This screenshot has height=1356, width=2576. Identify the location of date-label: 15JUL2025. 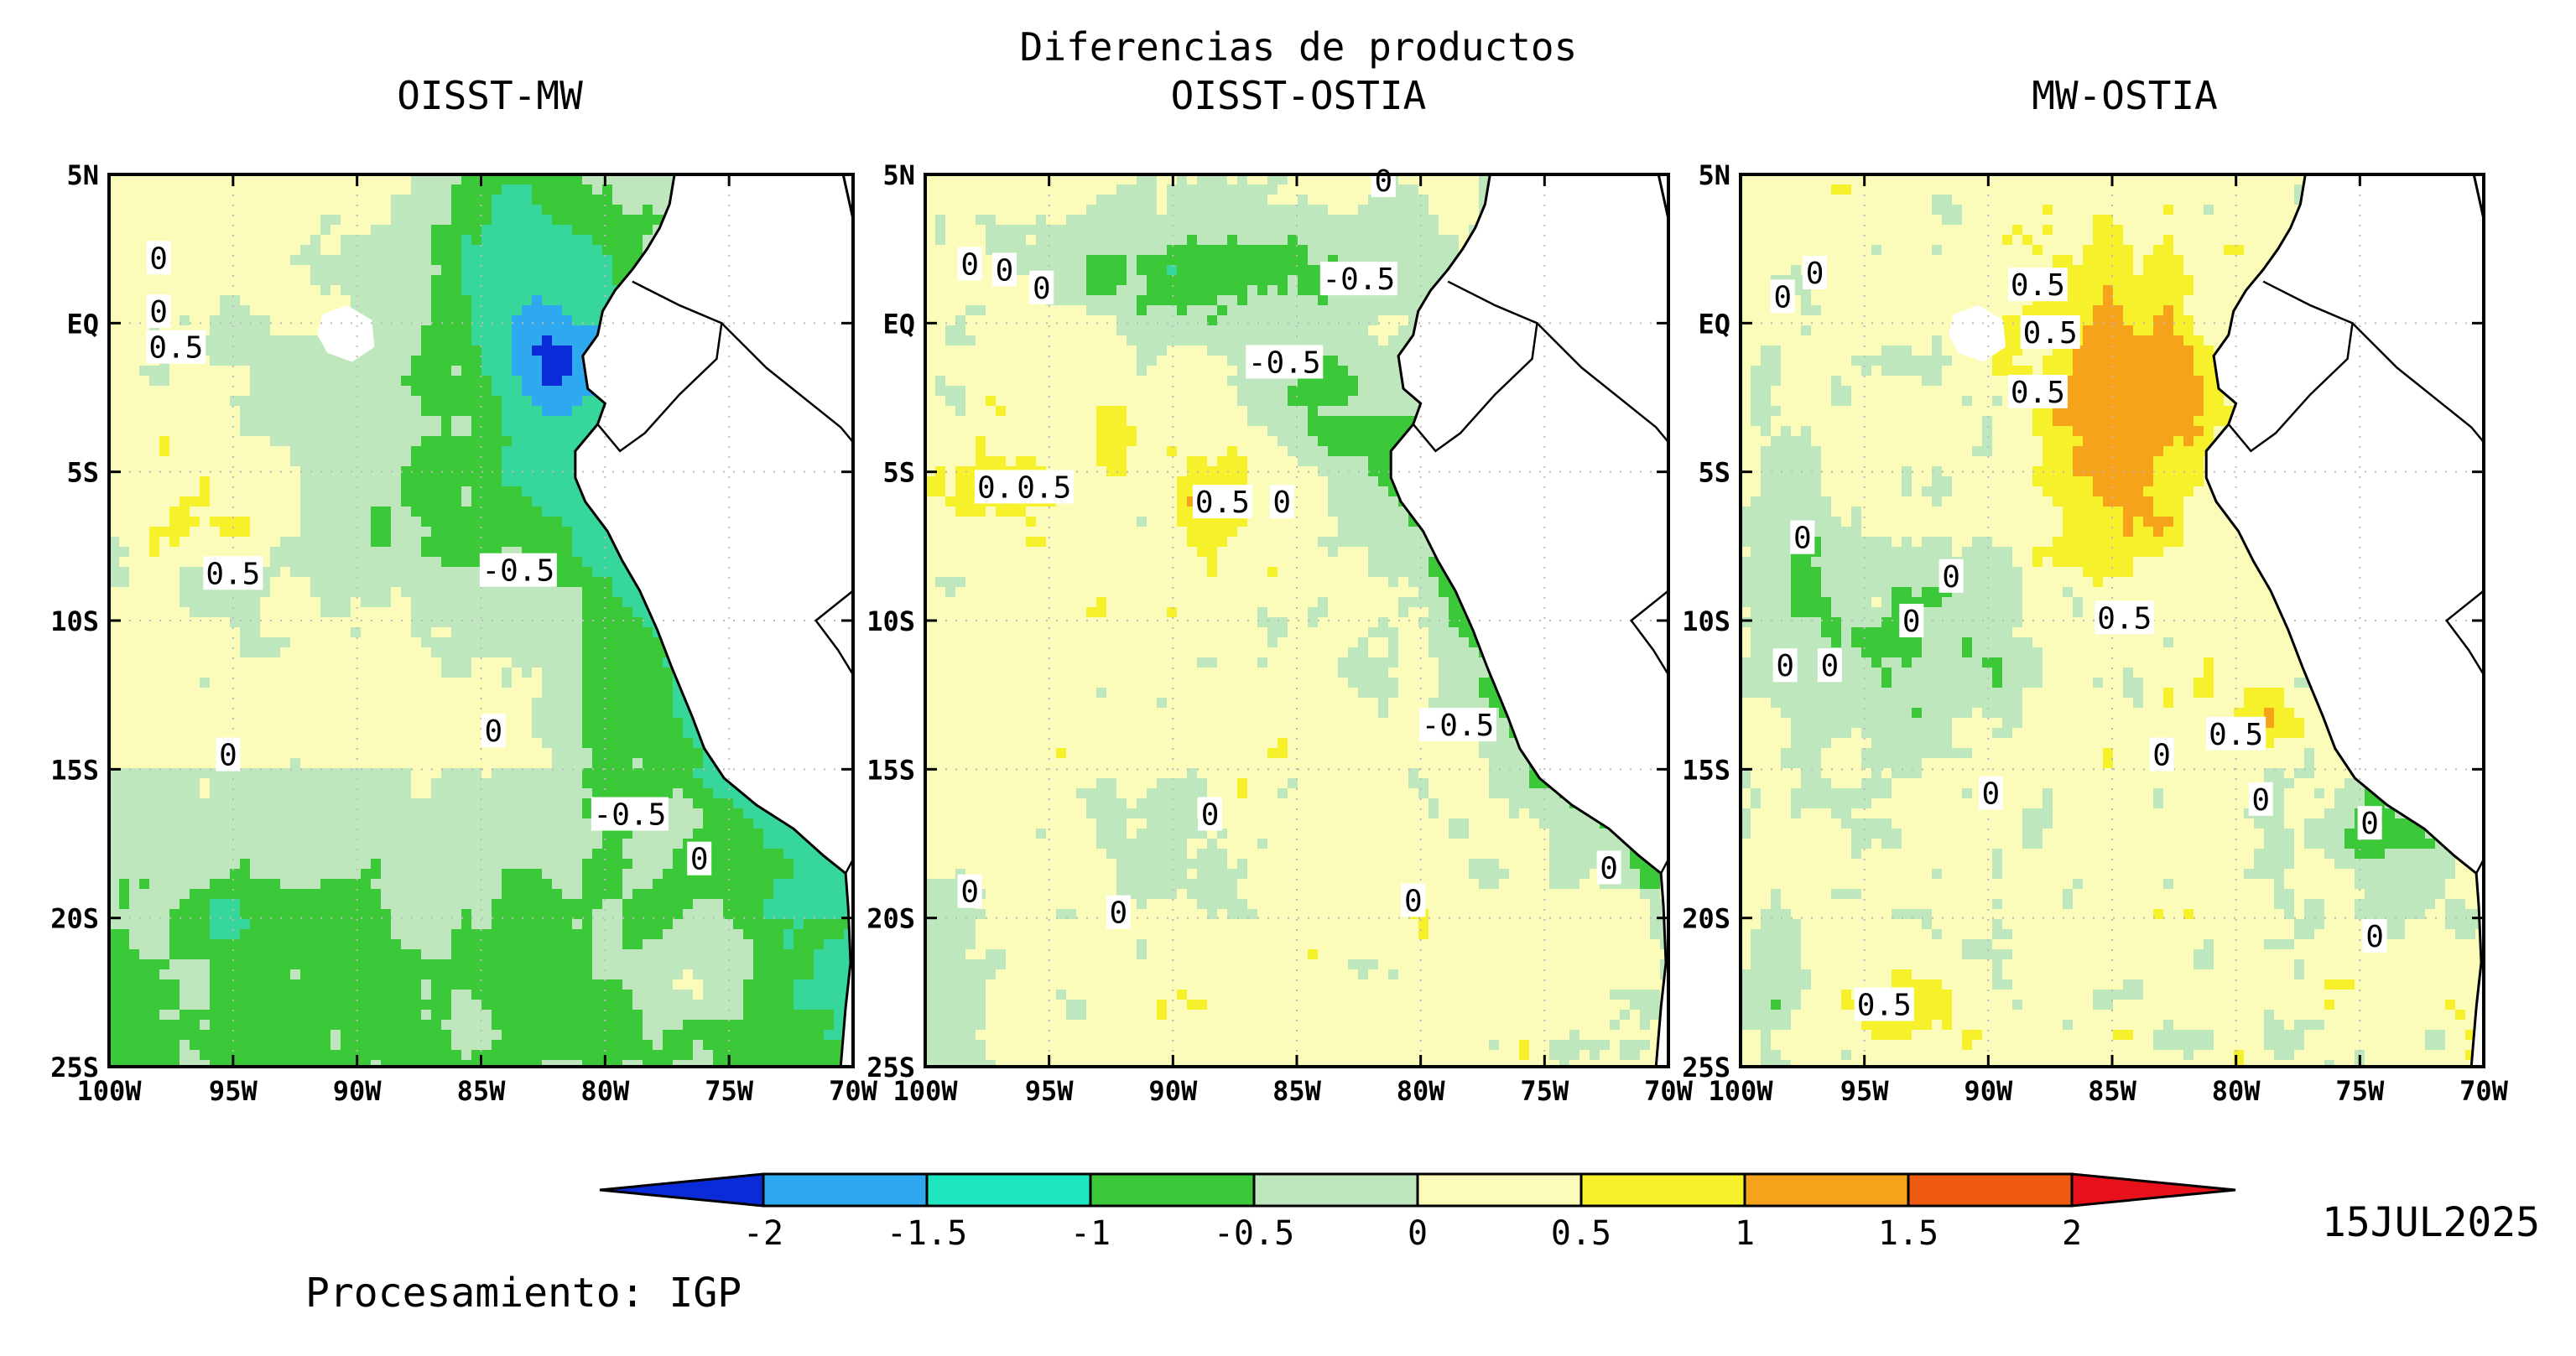
(2431, 1222).